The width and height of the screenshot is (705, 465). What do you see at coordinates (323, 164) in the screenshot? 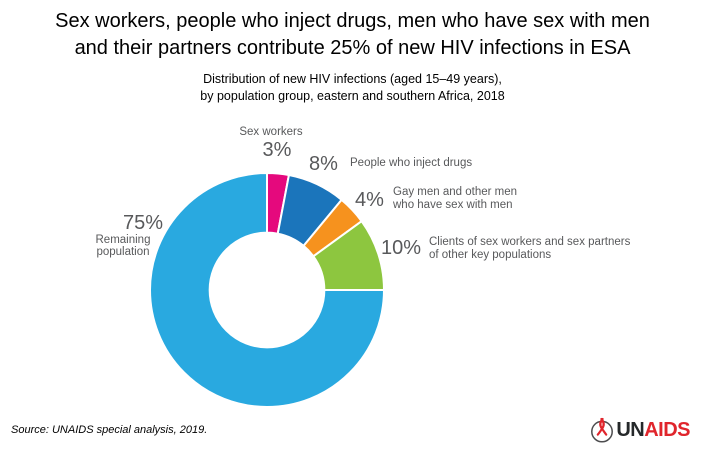
I see `value-inject-drugs: 8%` at bounding box center [323, 164].